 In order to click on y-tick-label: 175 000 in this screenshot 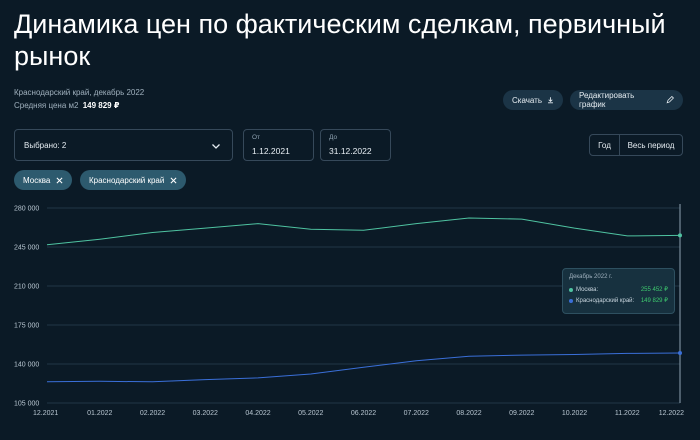, I will do `click(26, 326)`.